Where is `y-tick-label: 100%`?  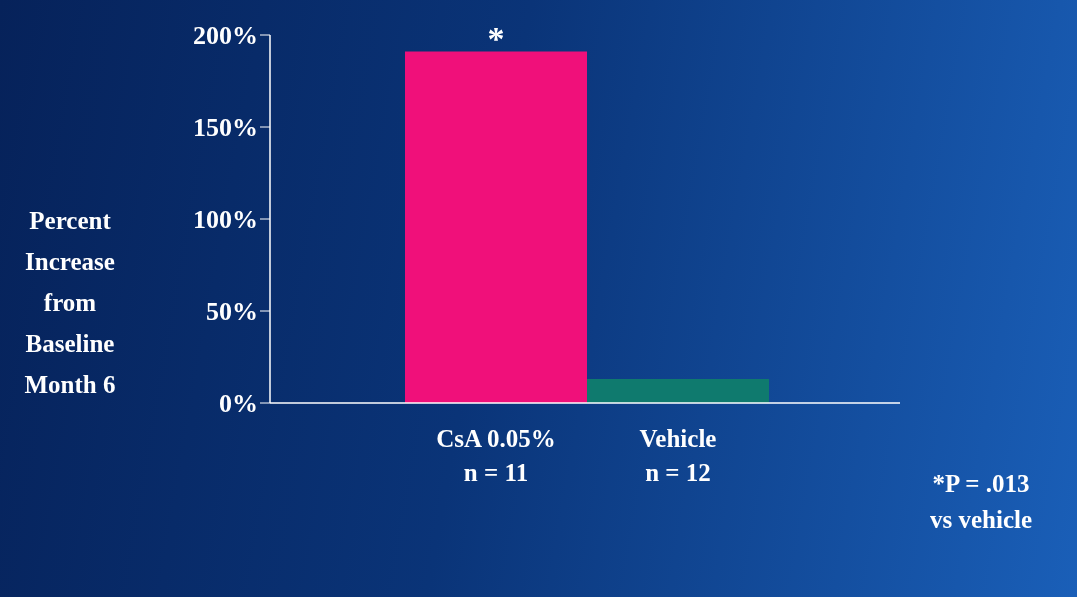 y-tick-label: 100% is located at coordinates (225, 220).